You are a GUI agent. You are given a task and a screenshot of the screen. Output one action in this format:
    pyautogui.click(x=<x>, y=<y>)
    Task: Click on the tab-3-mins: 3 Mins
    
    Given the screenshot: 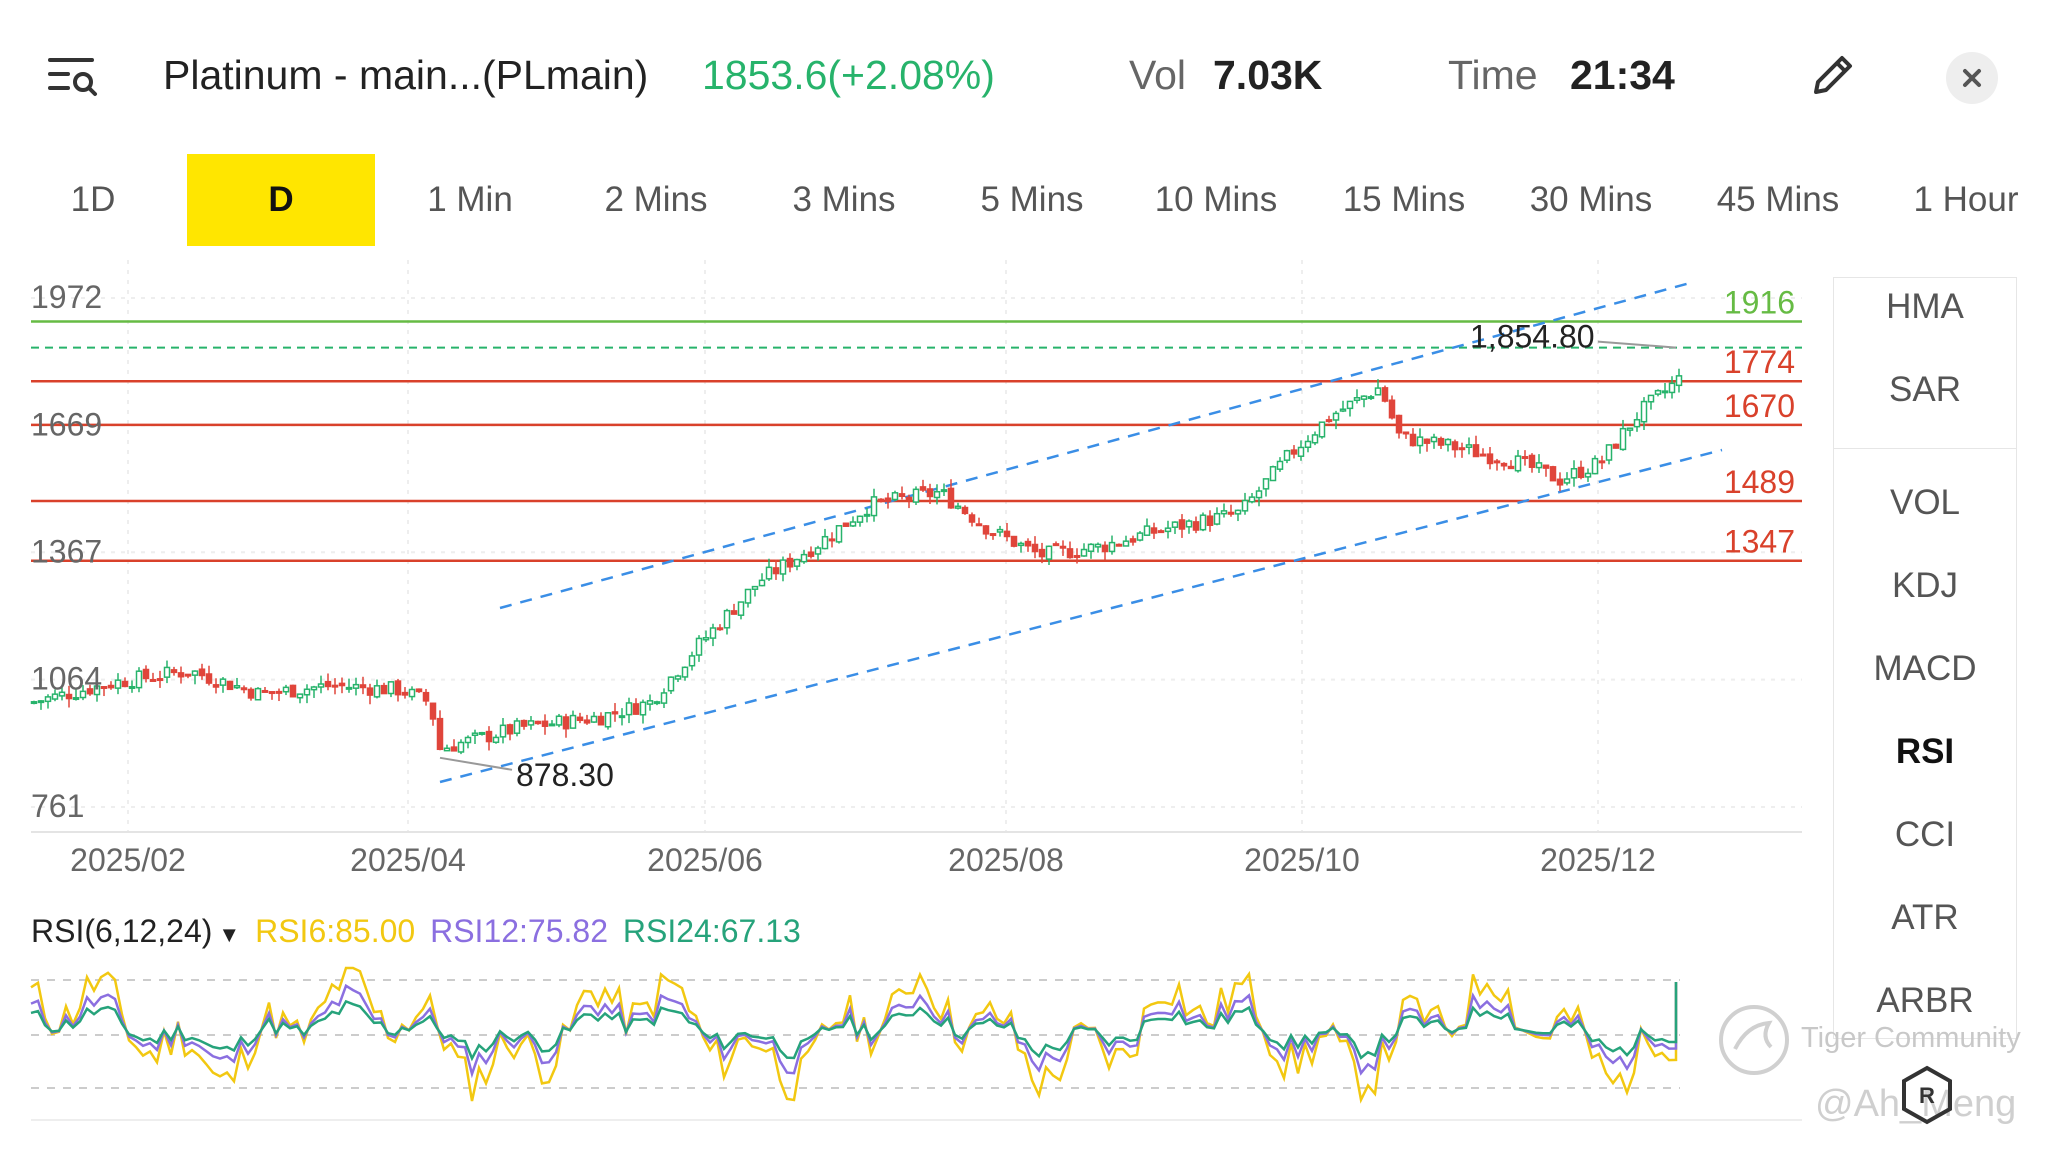 What is the action you would take?
    pyautogui.click(x=844, y=199)
    